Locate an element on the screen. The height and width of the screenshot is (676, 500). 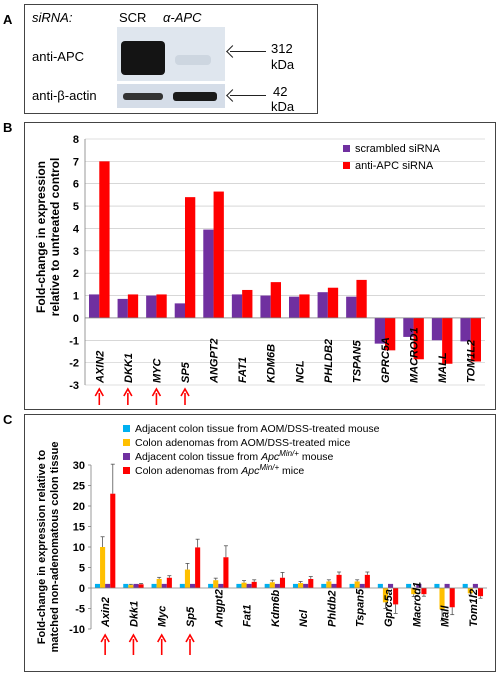
bar-series3-mall is located at coordinates (452, 598).